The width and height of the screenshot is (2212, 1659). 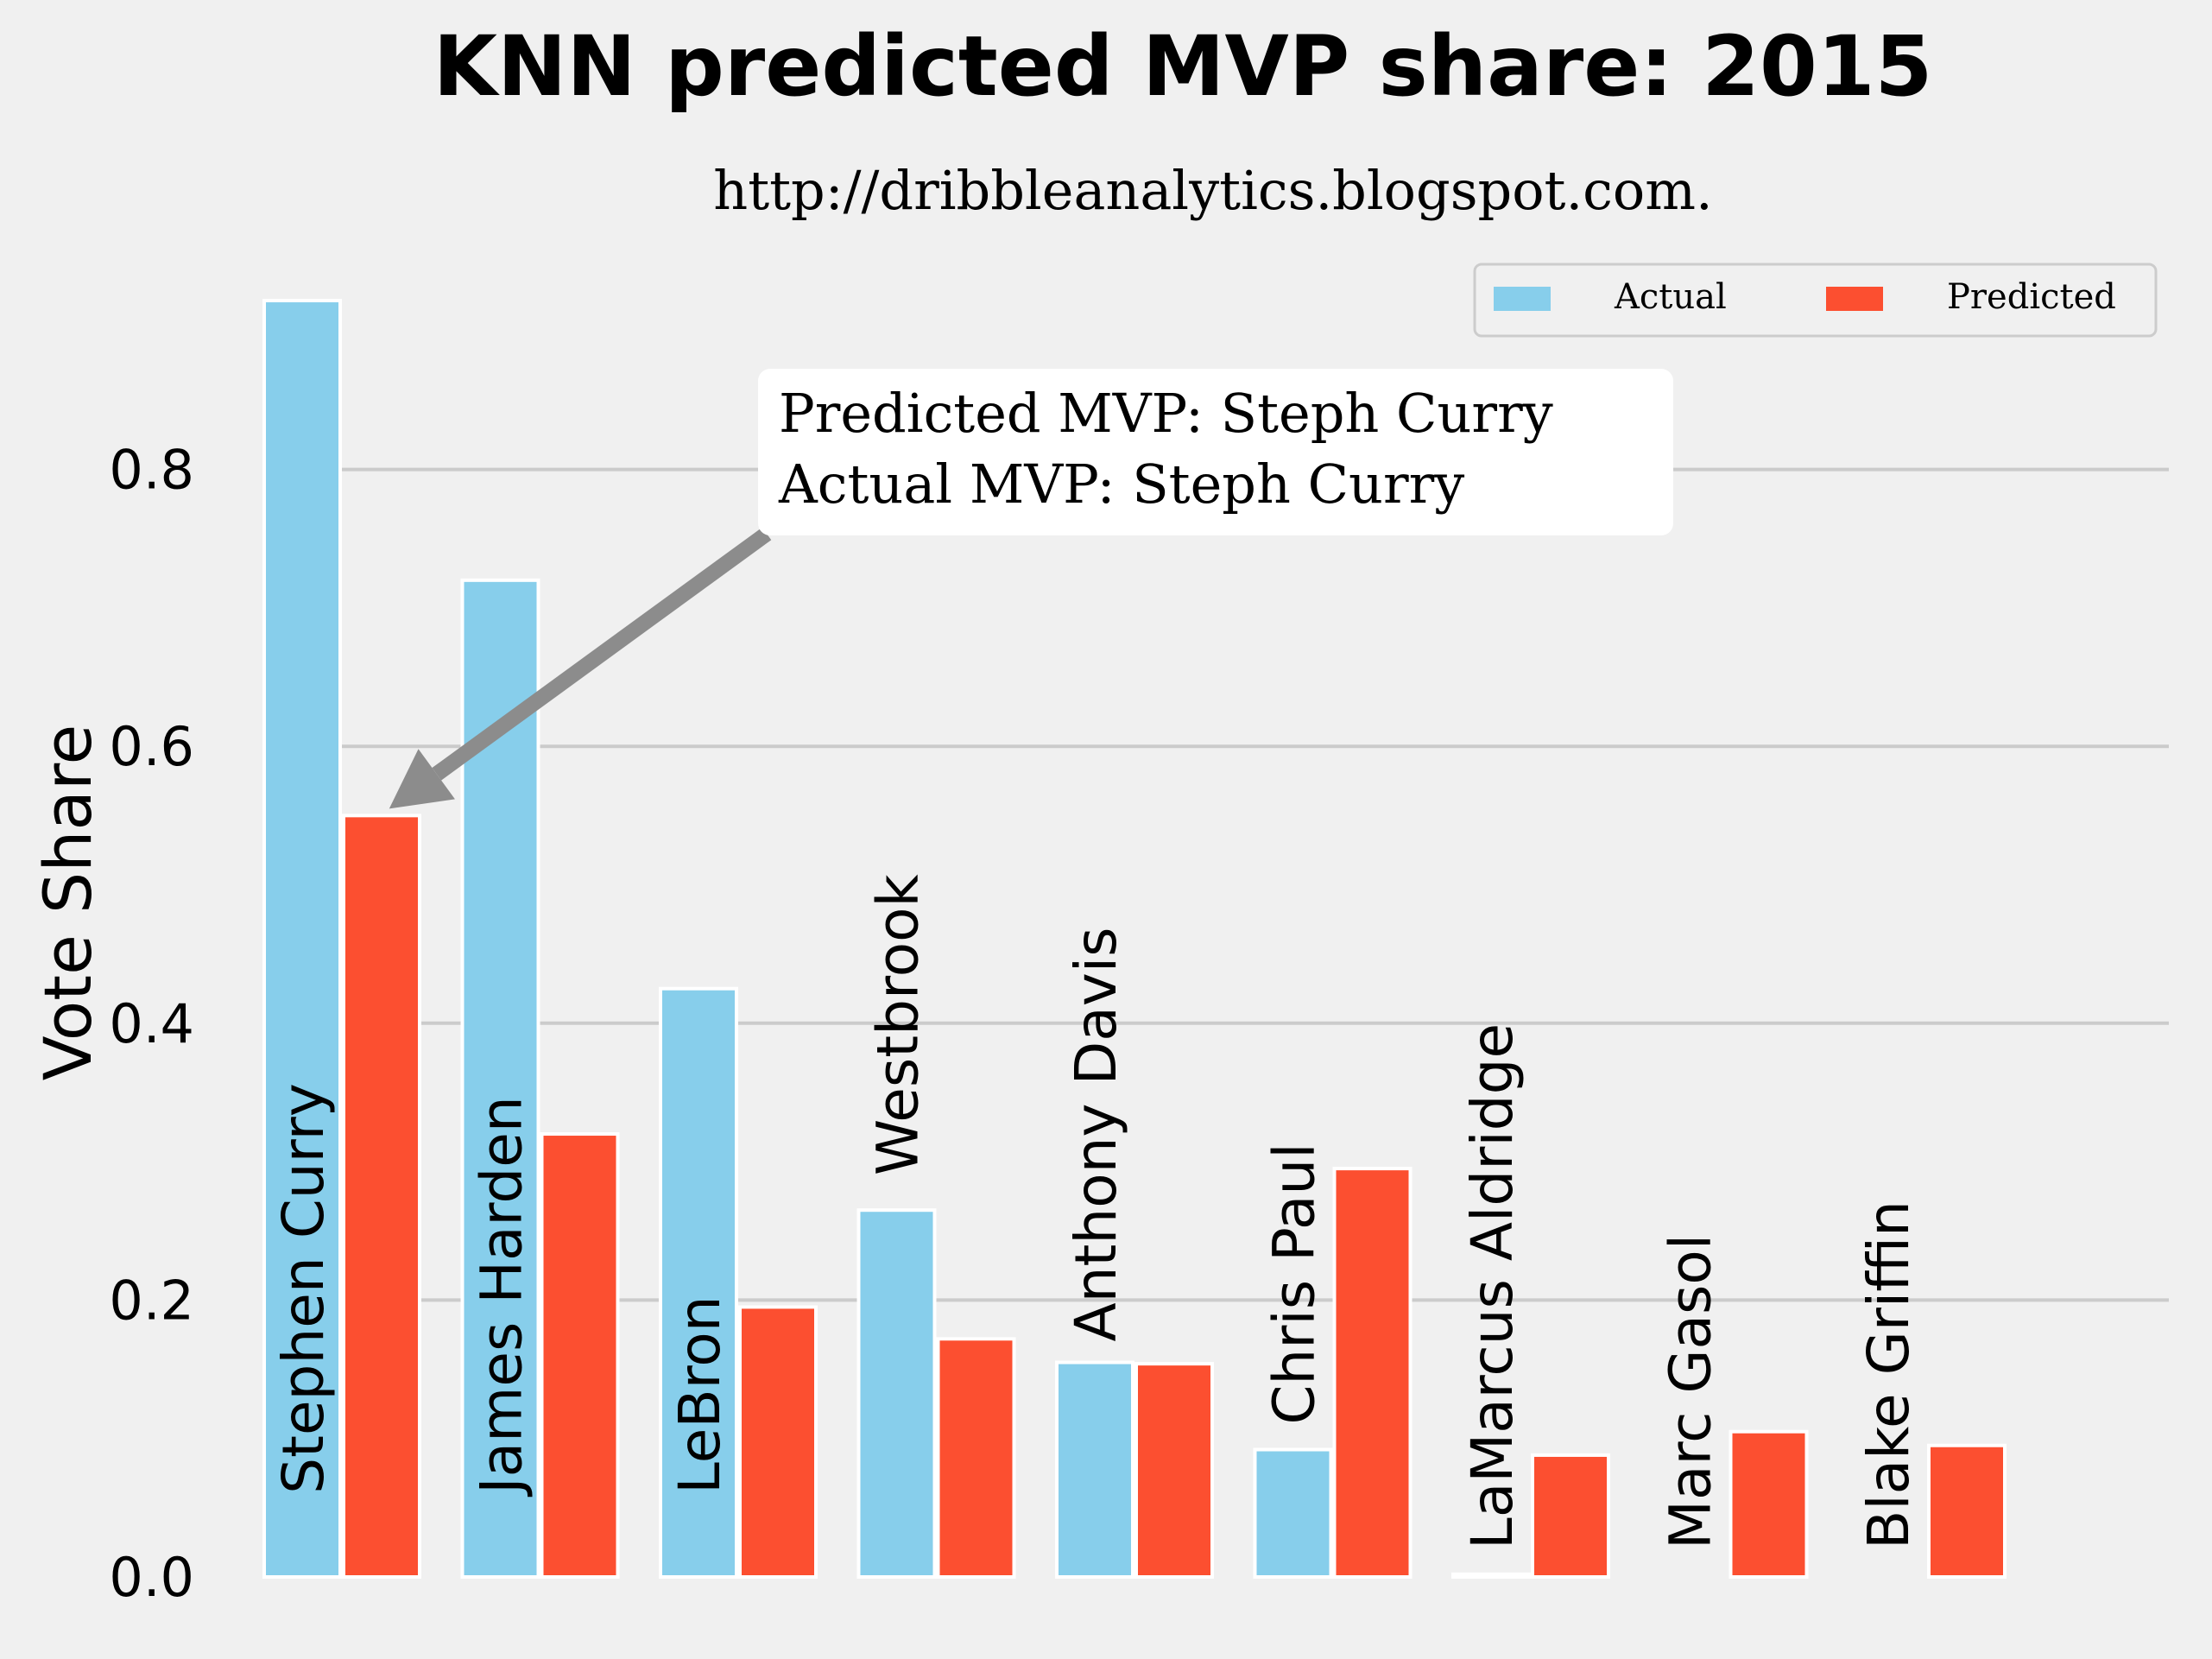 What do you see at coordinates (1294, 1283) in the screenshot?
I see `category-label: Chris Paul` at bounding box center [1294, 1283].